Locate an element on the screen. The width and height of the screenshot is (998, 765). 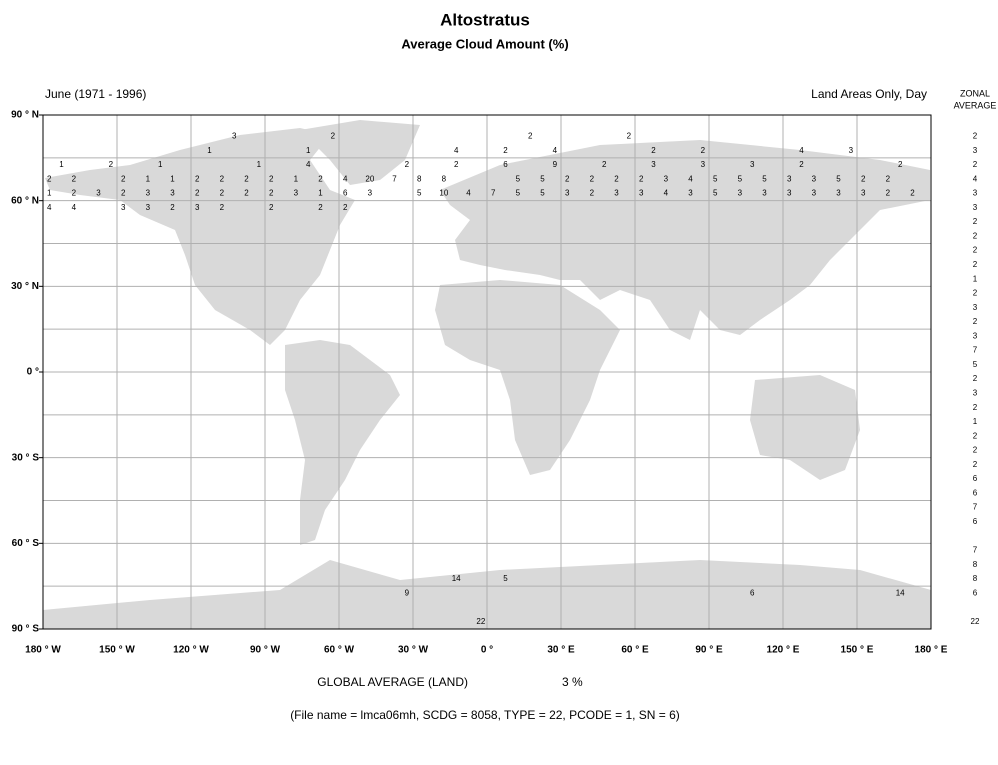
x-tick-label: 30 ° E is located at coordinates (561, 650).